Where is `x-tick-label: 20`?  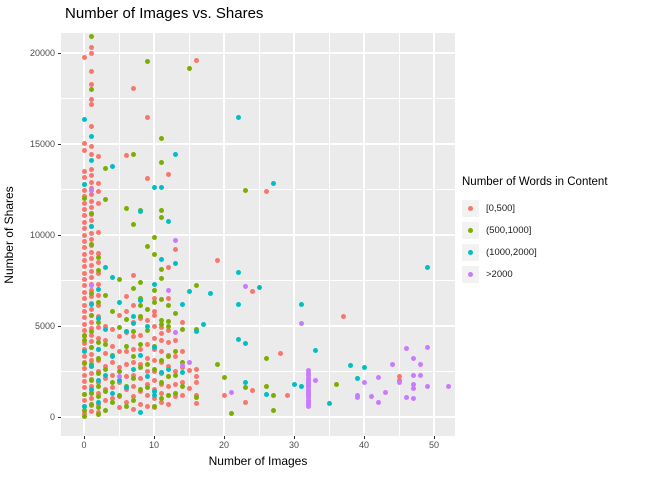 x-tick-label: 20 is located at coordinates (223, 445).